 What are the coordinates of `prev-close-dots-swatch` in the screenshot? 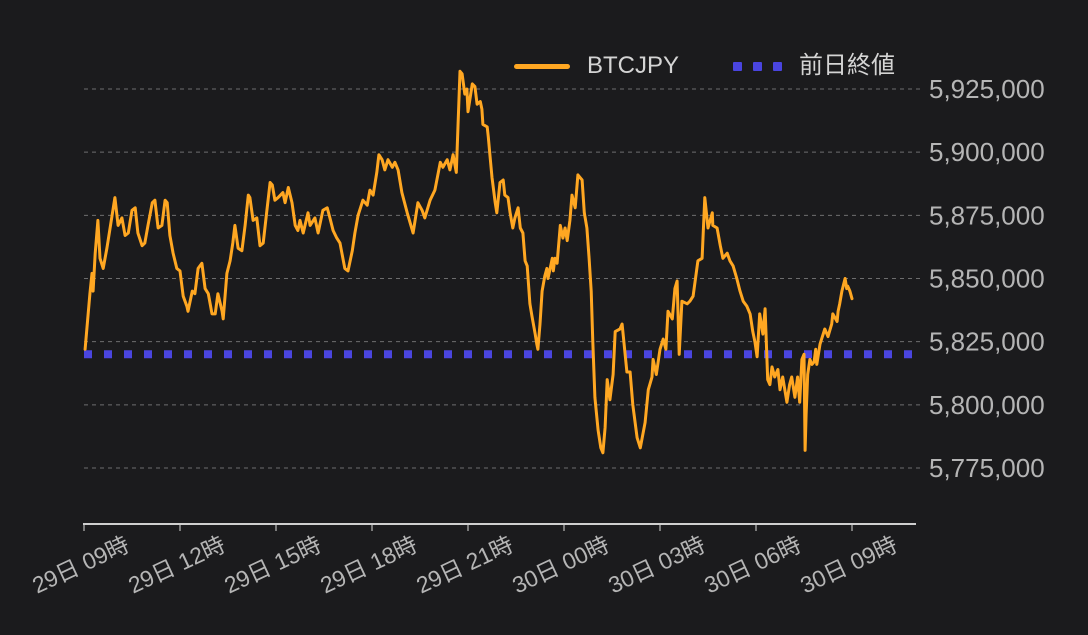 It's located at (758, 66).